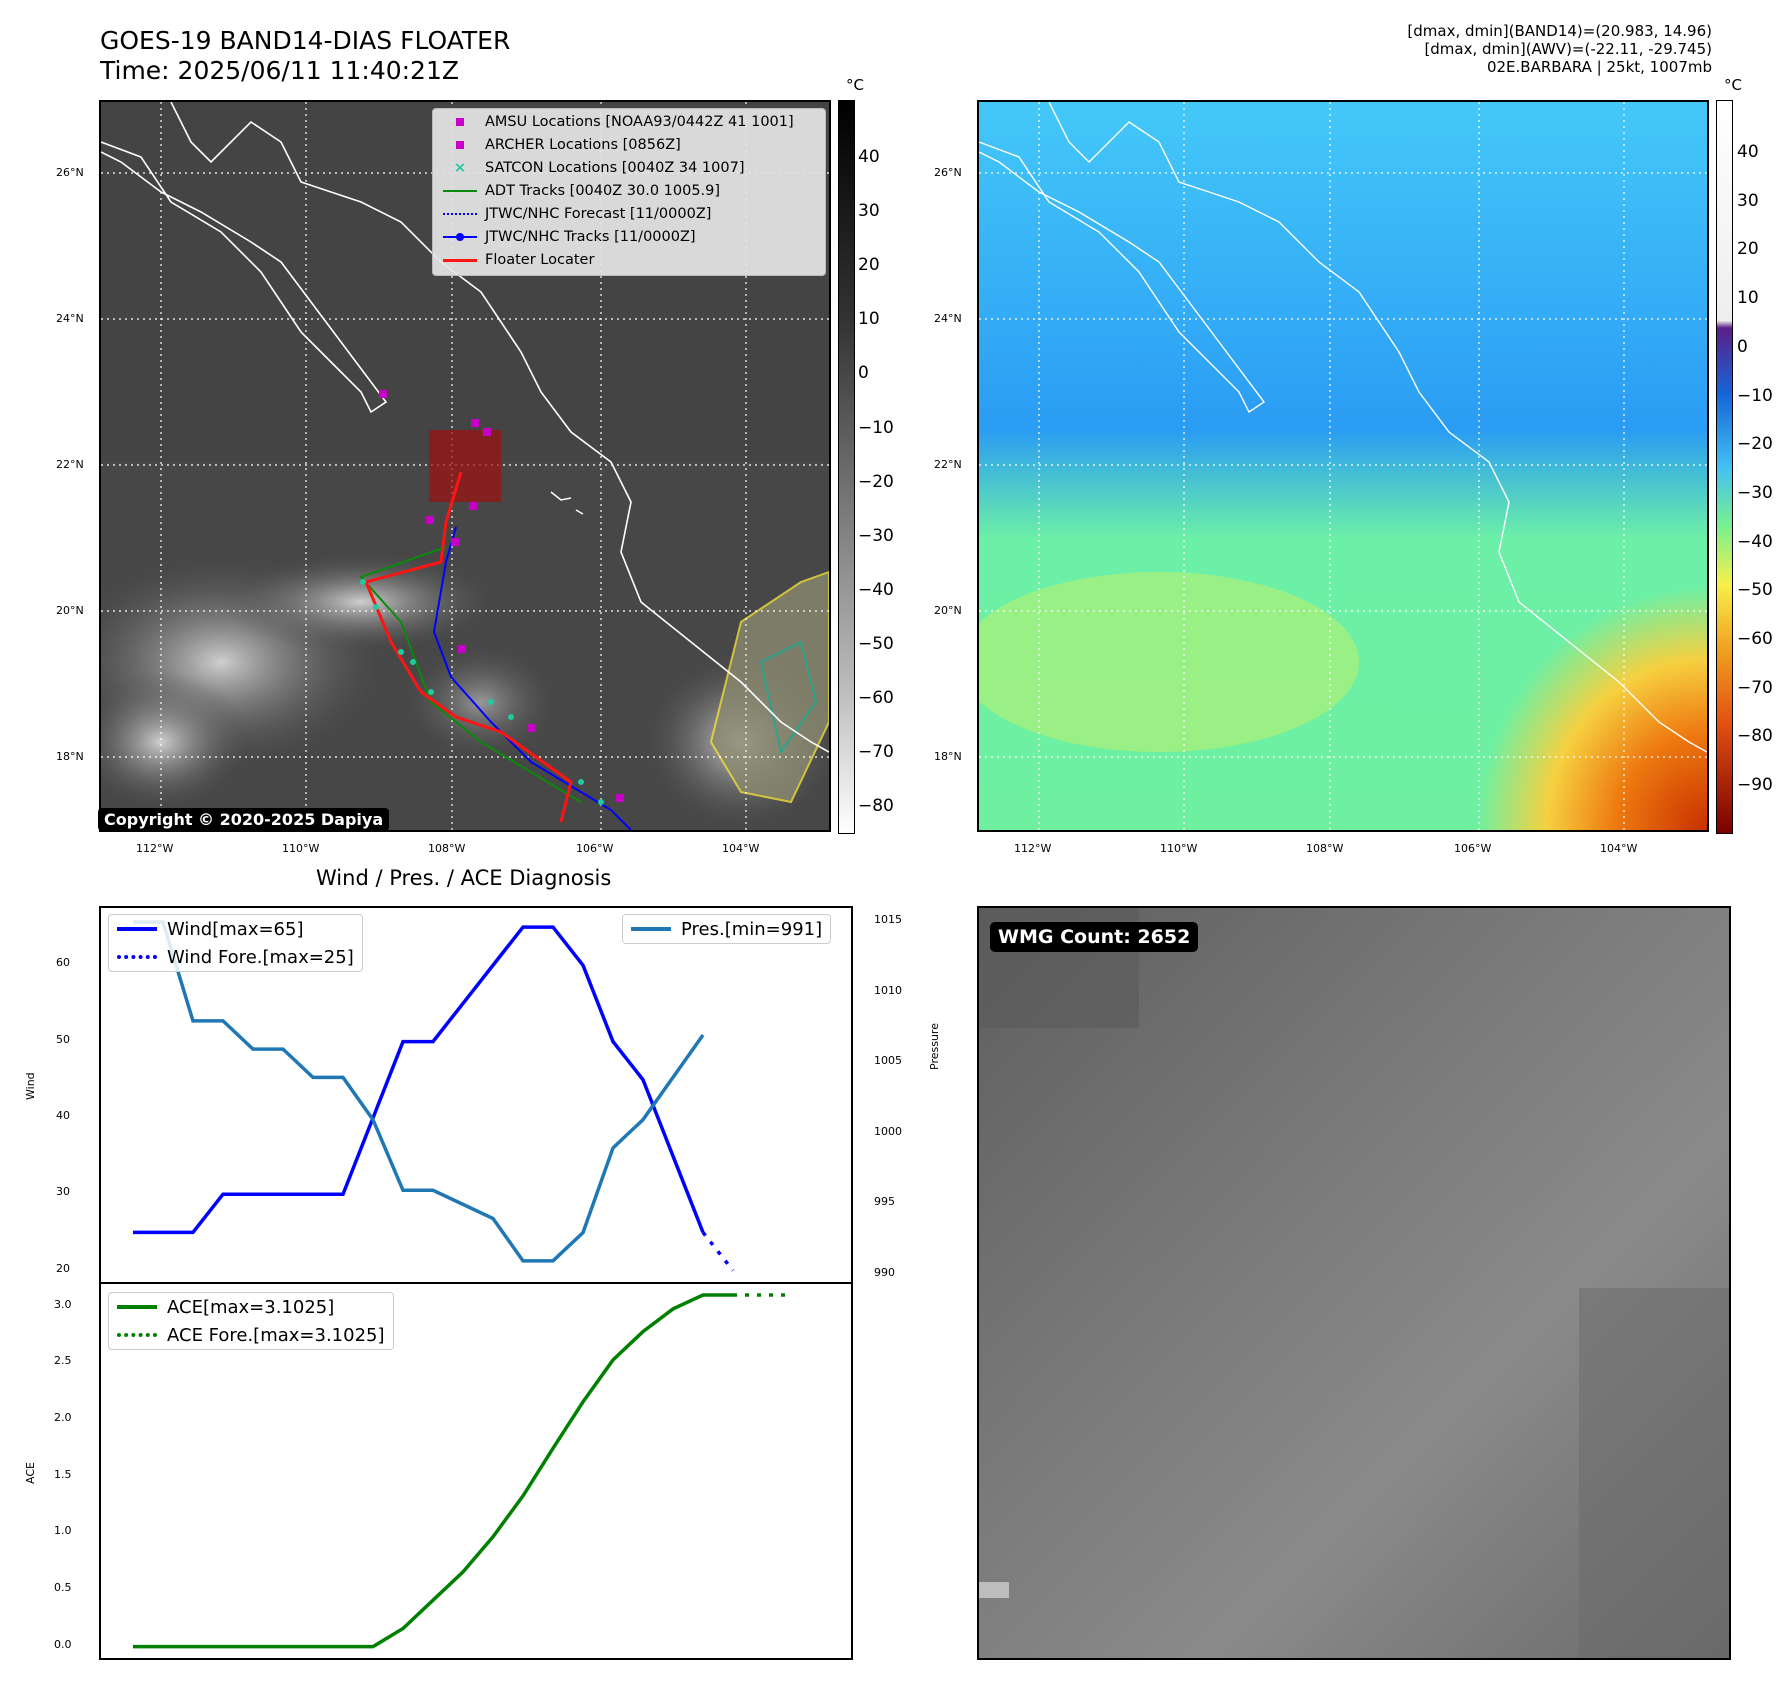 This screenshot has width=1792, height=1690. What do you see at coordinates (846, 467) in the screenshot?
I see `band14-colorbar` at bounding box center [846, 467].